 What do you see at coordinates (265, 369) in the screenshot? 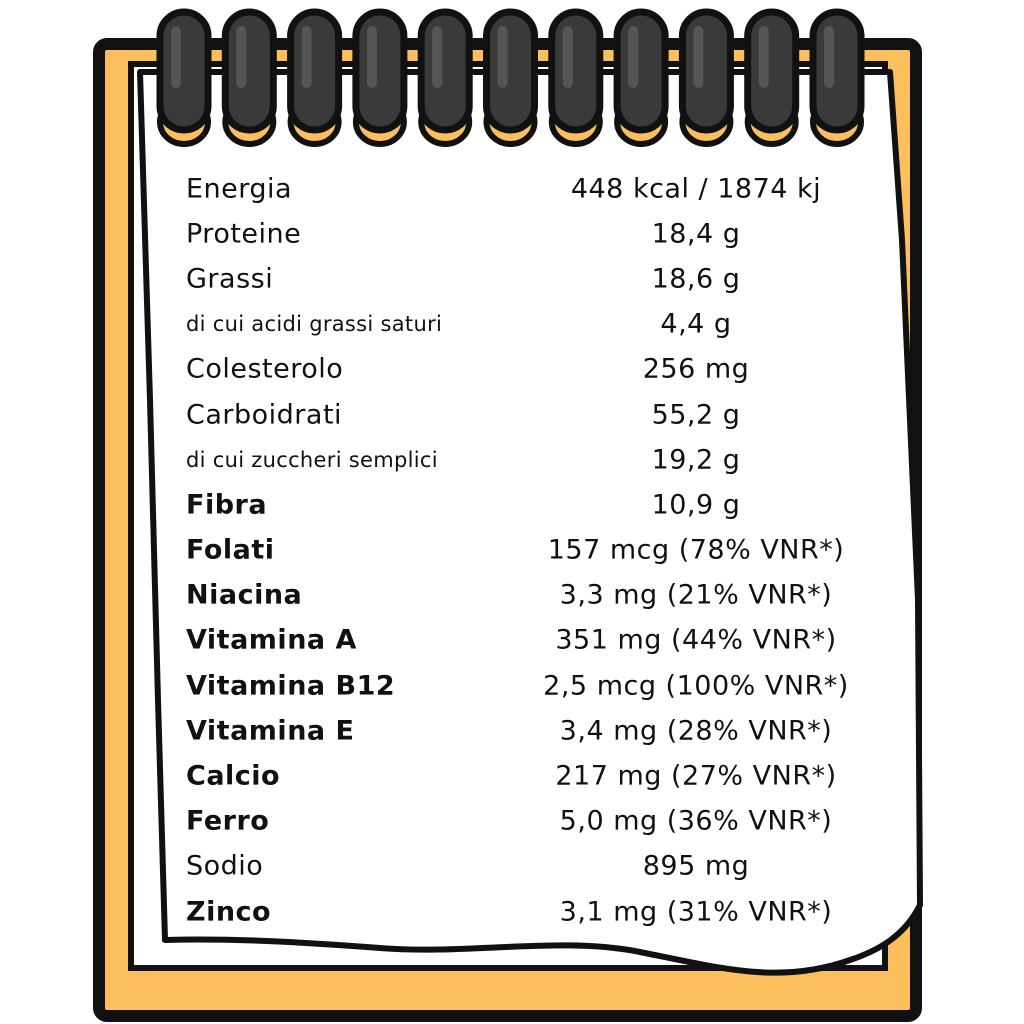
I see `nutrient-label: Colesterolo` at bounding box center [265, 369].